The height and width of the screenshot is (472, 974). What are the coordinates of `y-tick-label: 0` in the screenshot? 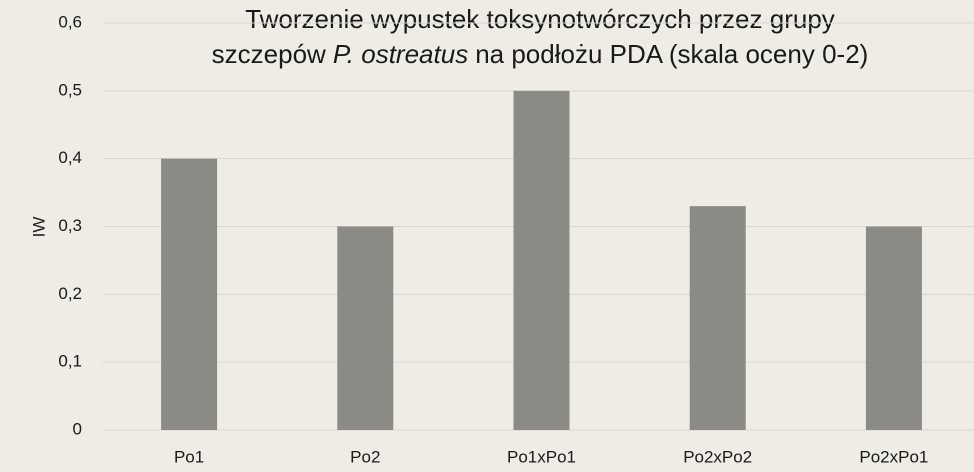 It's located at (77, 428).